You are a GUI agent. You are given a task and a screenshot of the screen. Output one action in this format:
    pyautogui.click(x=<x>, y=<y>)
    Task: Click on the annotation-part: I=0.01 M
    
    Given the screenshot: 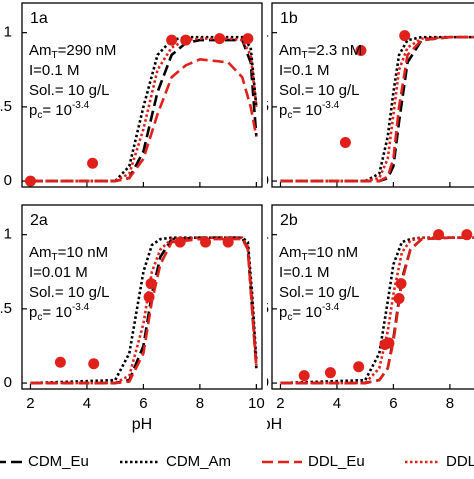 What is the action you would take?
    pyautogui.click(x=58, y=272)
    